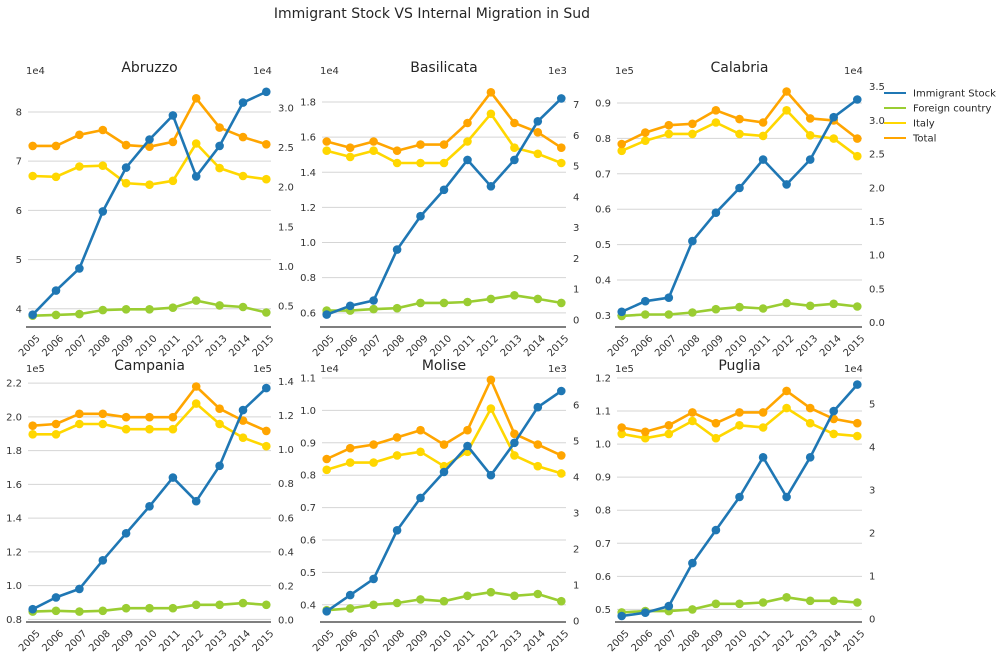 This screenshot has height=658, width=1006. Describe the element at coordinates (603, 316) in the screenshot. I see `left-tick-label: 0.3` at that location.